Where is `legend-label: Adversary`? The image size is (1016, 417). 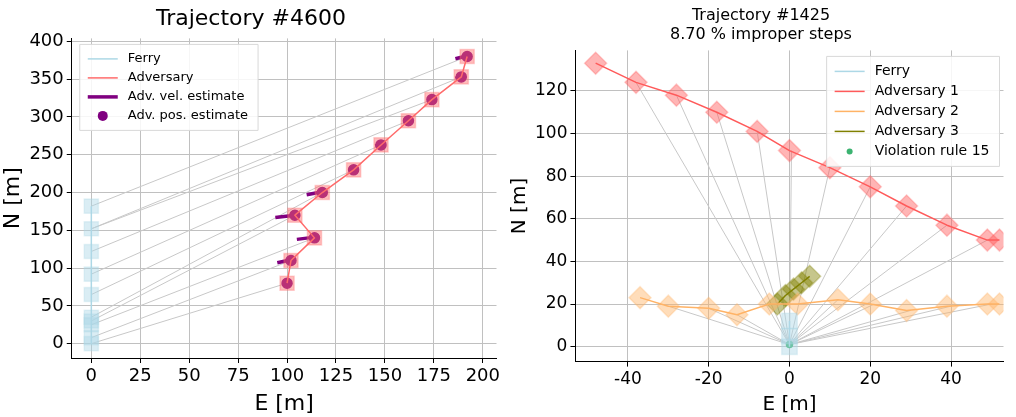
legend-label: Adversary is located at coordinates (160, 77).